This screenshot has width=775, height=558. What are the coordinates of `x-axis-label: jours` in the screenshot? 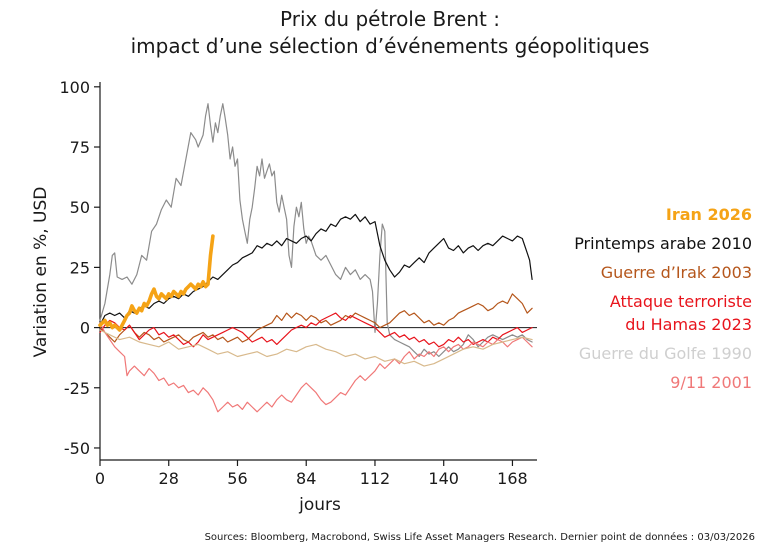 It's located at (319, 505).